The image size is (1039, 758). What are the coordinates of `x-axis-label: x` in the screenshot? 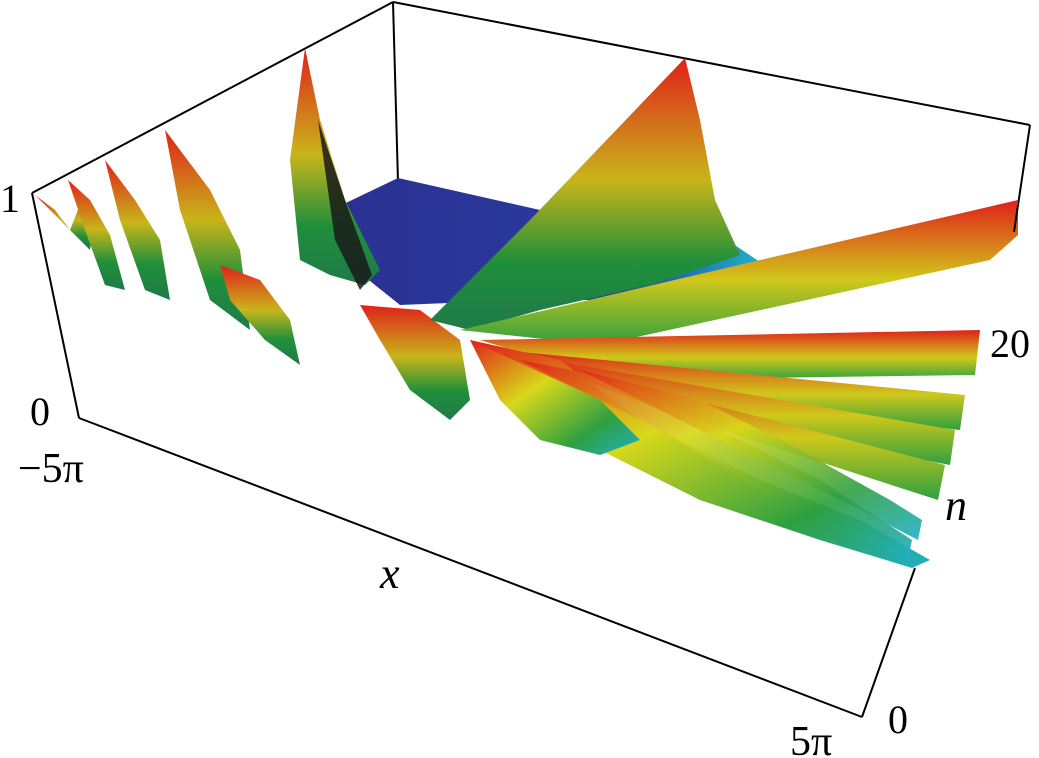 It's located at (389, 573).